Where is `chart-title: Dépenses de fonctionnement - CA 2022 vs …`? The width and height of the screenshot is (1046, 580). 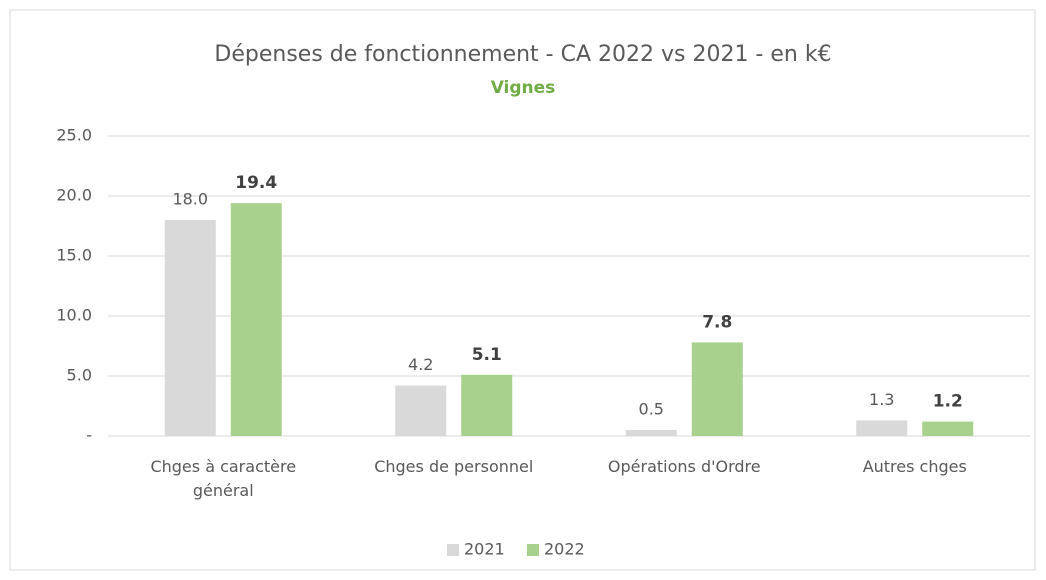 chart-title: Dépenses de fonctionnement - CA 2022 vs … is located at coordinates (522, 54).